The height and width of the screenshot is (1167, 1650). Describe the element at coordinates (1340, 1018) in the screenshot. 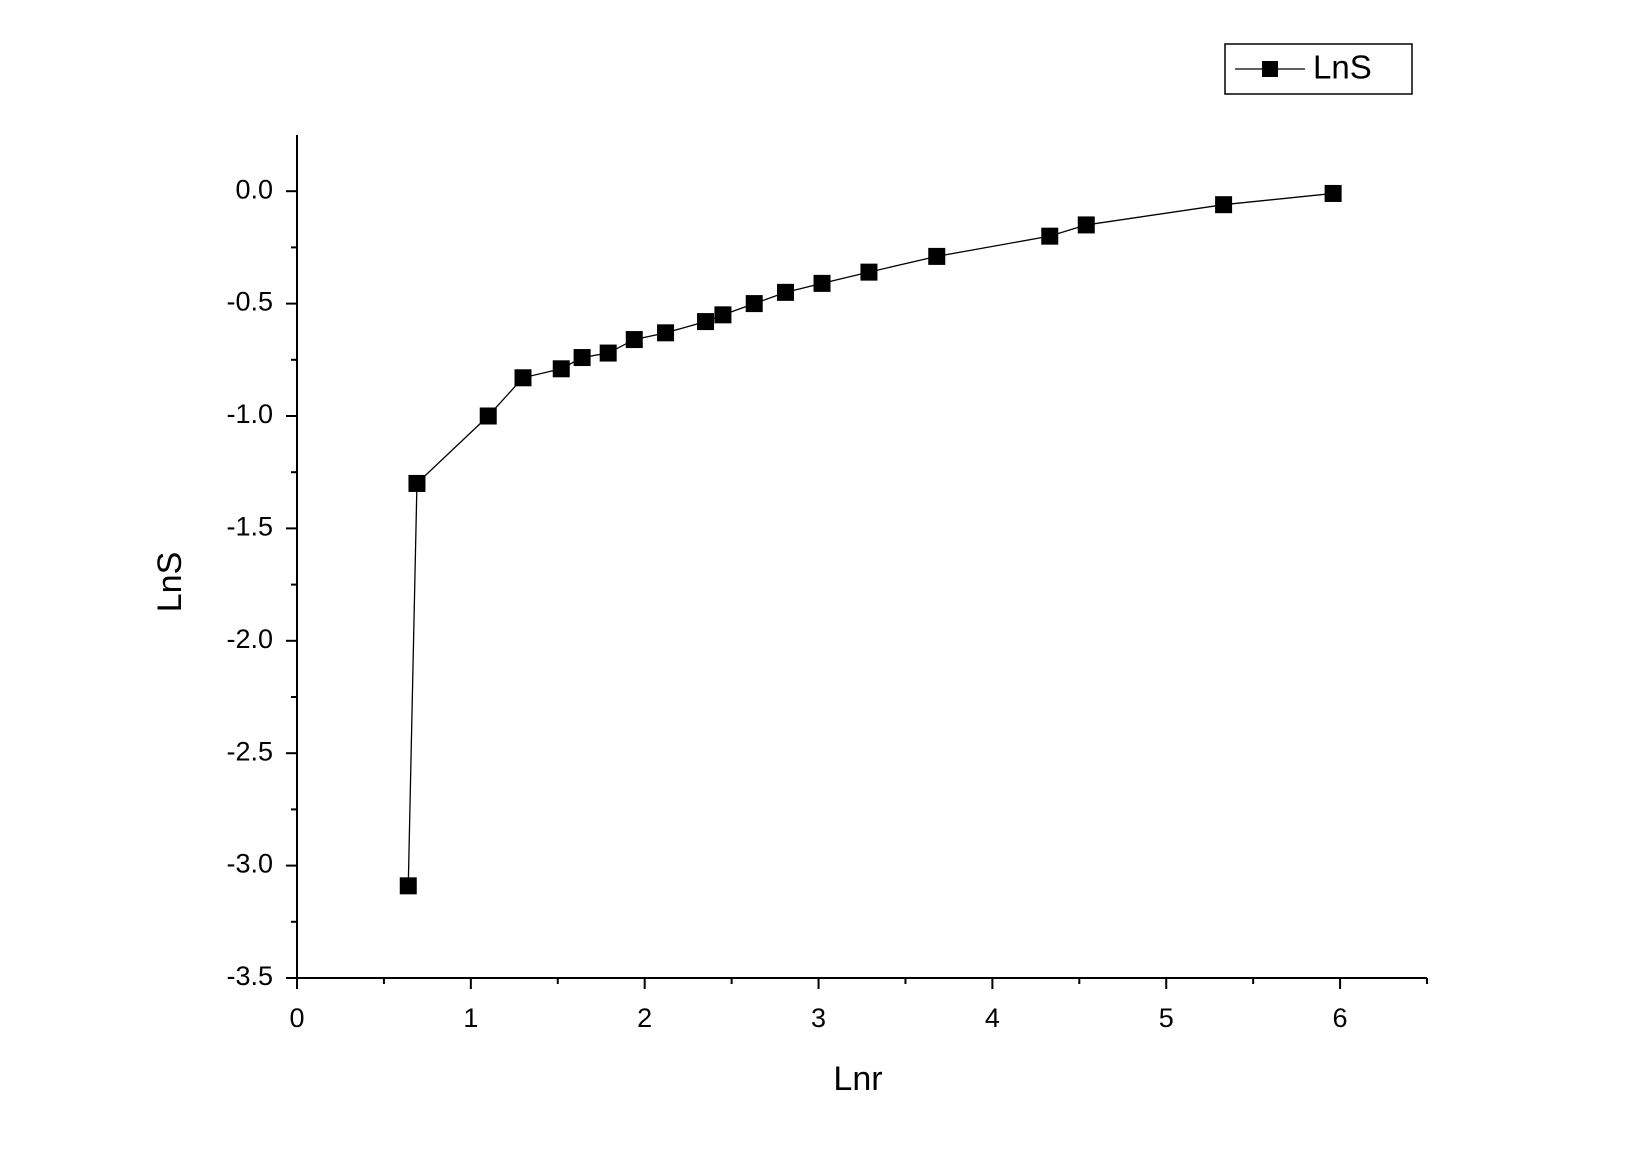

I see `x-tick-label: 6` at that location.